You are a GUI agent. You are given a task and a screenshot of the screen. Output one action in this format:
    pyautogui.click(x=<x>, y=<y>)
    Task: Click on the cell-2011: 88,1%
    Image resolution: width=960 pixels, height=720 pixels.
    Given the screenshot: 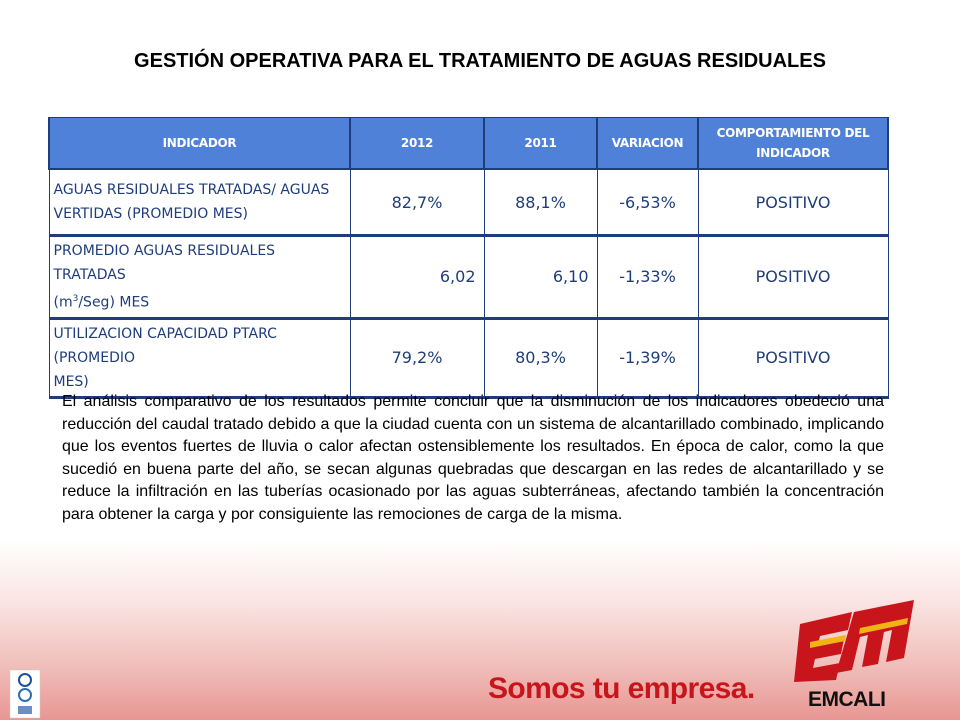 What is the action you would take?
    pyautogui.click(x=540, y=203)
    